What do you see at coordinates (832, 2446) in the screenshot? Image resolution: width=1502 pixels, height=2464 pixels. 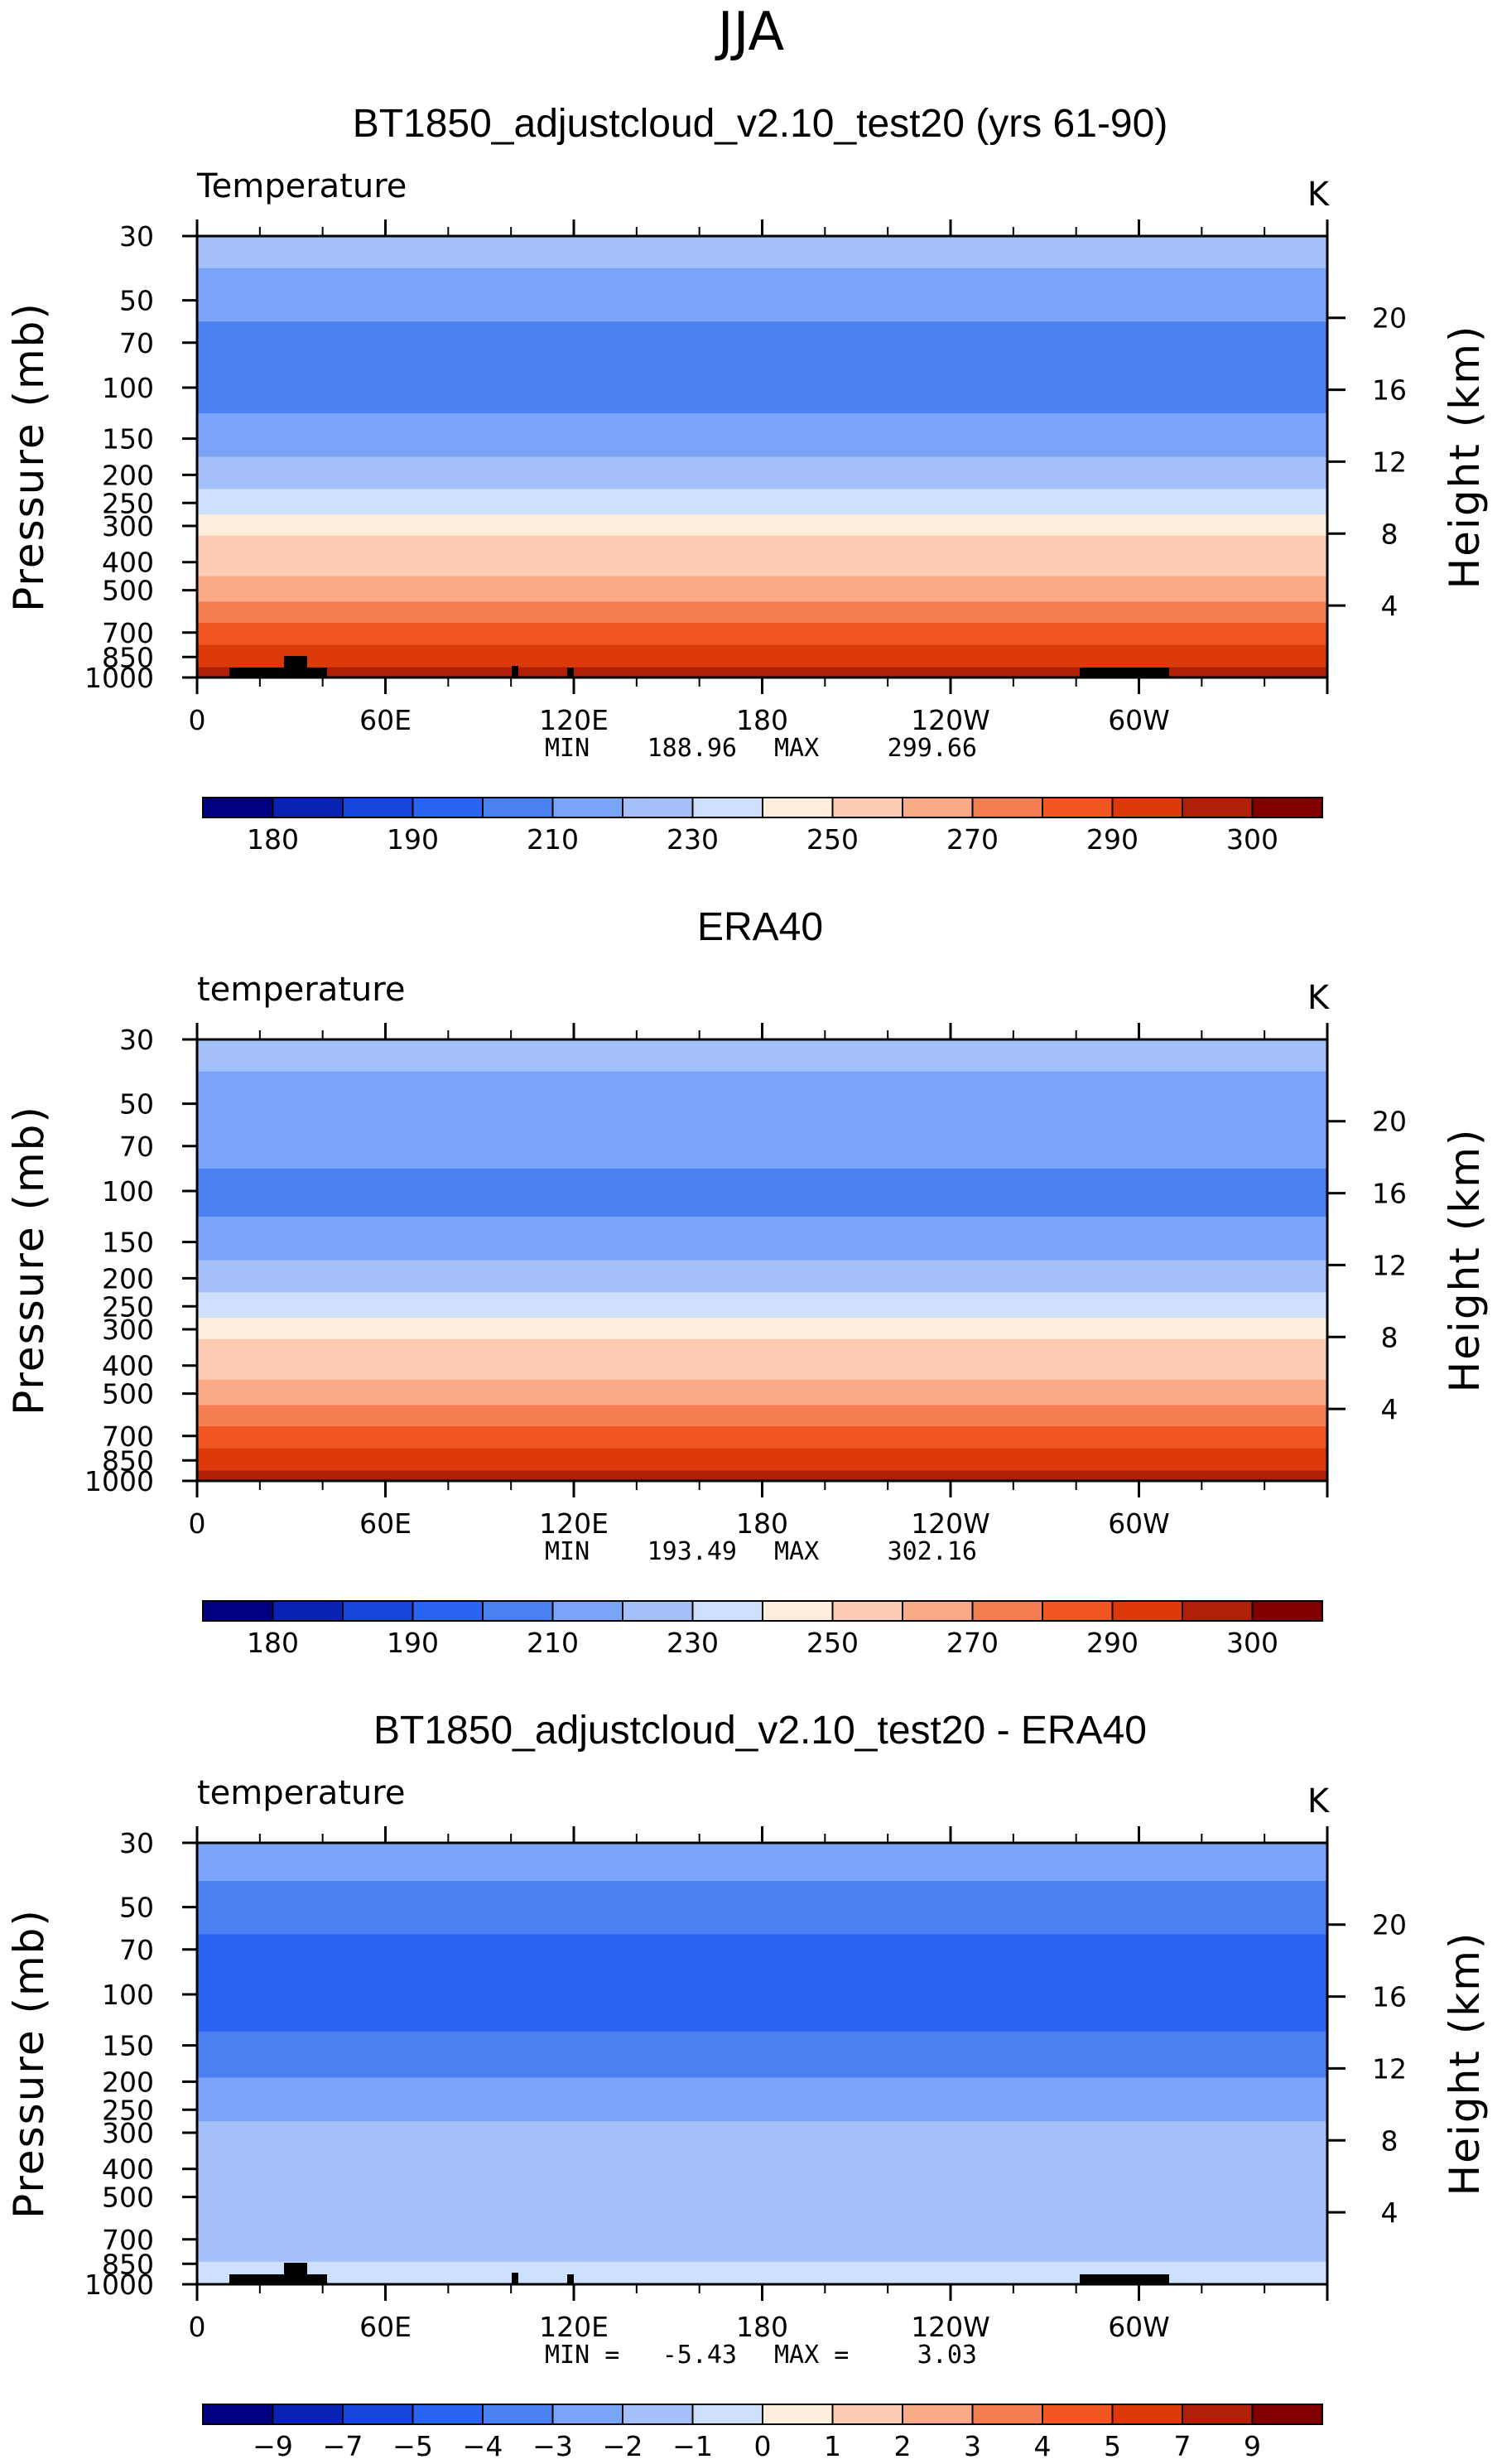 I see `colorbar-label: 1` at bounding box center [832, 2446].